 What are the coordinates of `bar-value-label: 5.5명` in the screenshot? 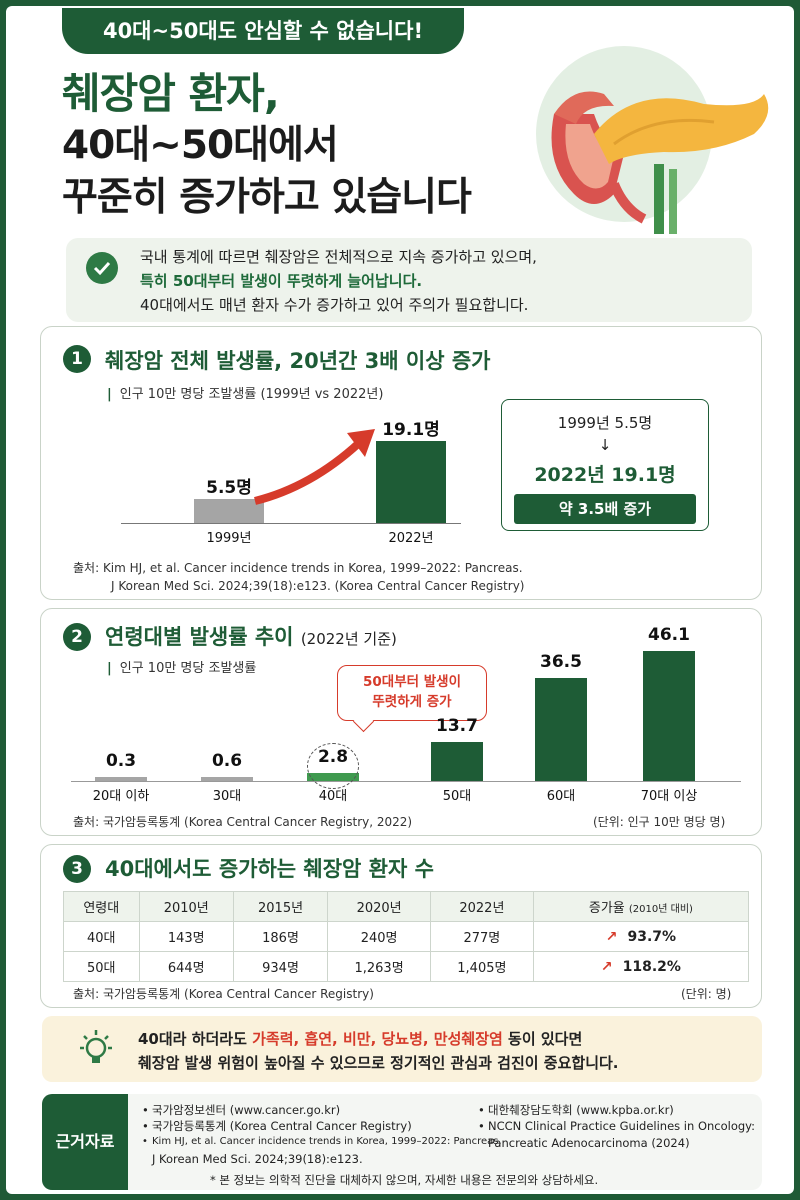 It's located at (229, 488).